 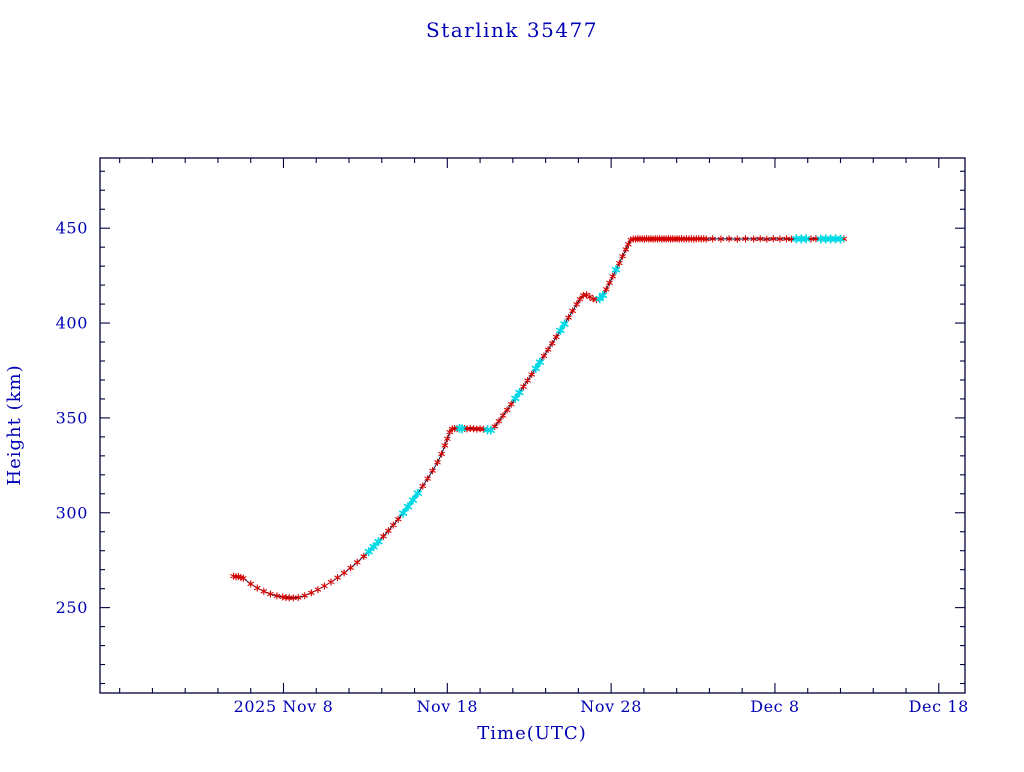 What do you see at coordinates (447, 706) in the screenshot?
I see `x-tick-label: Nov 18` at bounding box center [447, 706].